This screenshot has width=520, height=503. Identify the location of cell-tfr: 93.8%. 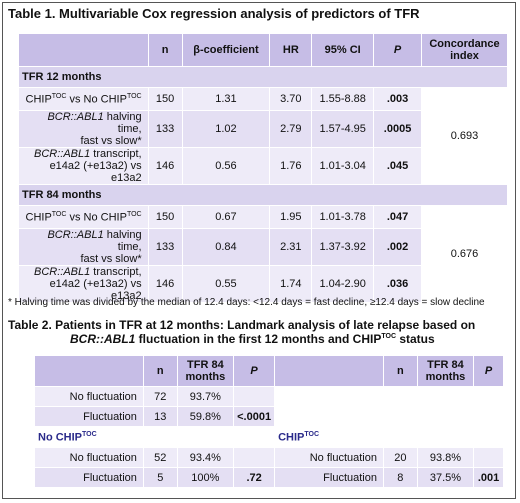
(445, 457).